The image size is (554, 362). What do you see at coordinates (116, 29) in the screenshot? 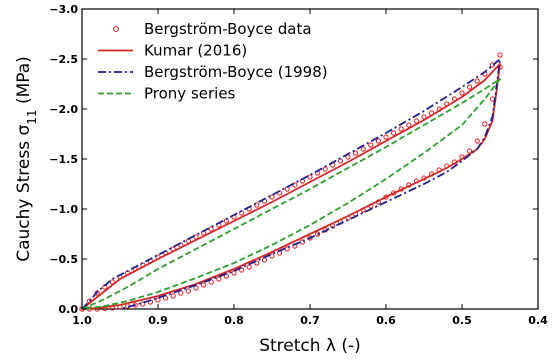
I see `legend-marker` at bounding box center [116, 29].